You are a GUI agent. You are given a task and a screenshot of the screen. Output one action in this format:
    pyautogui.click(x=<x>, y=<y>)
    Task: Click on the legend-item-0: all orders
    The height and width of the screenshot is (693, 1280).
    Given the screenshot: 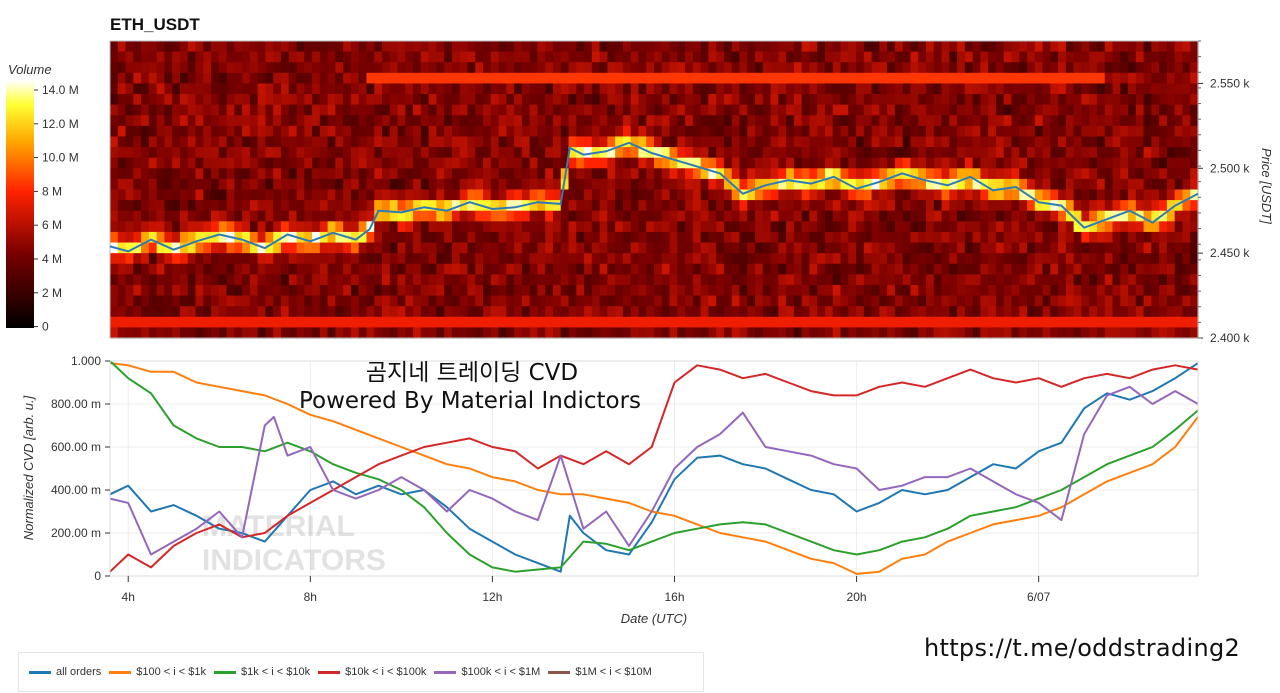 What is the action you would take?
    pyautogui.click(x=65, y=672)
    